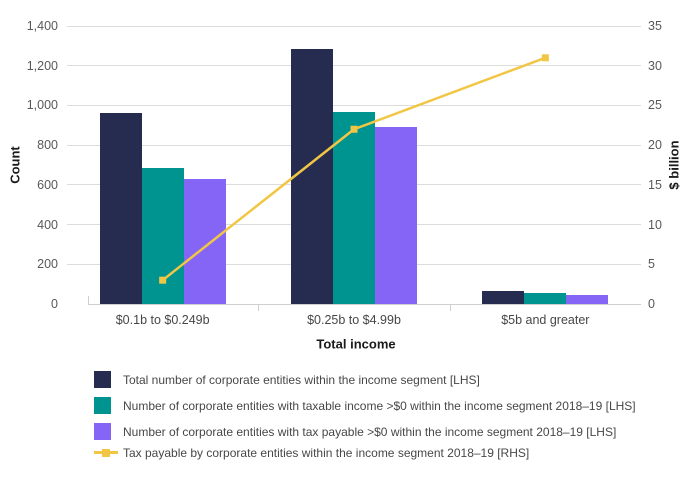  Describe the element at coordinates (47, 184) in the screenshot. I see `y-left-tick-label: 600` at that location.